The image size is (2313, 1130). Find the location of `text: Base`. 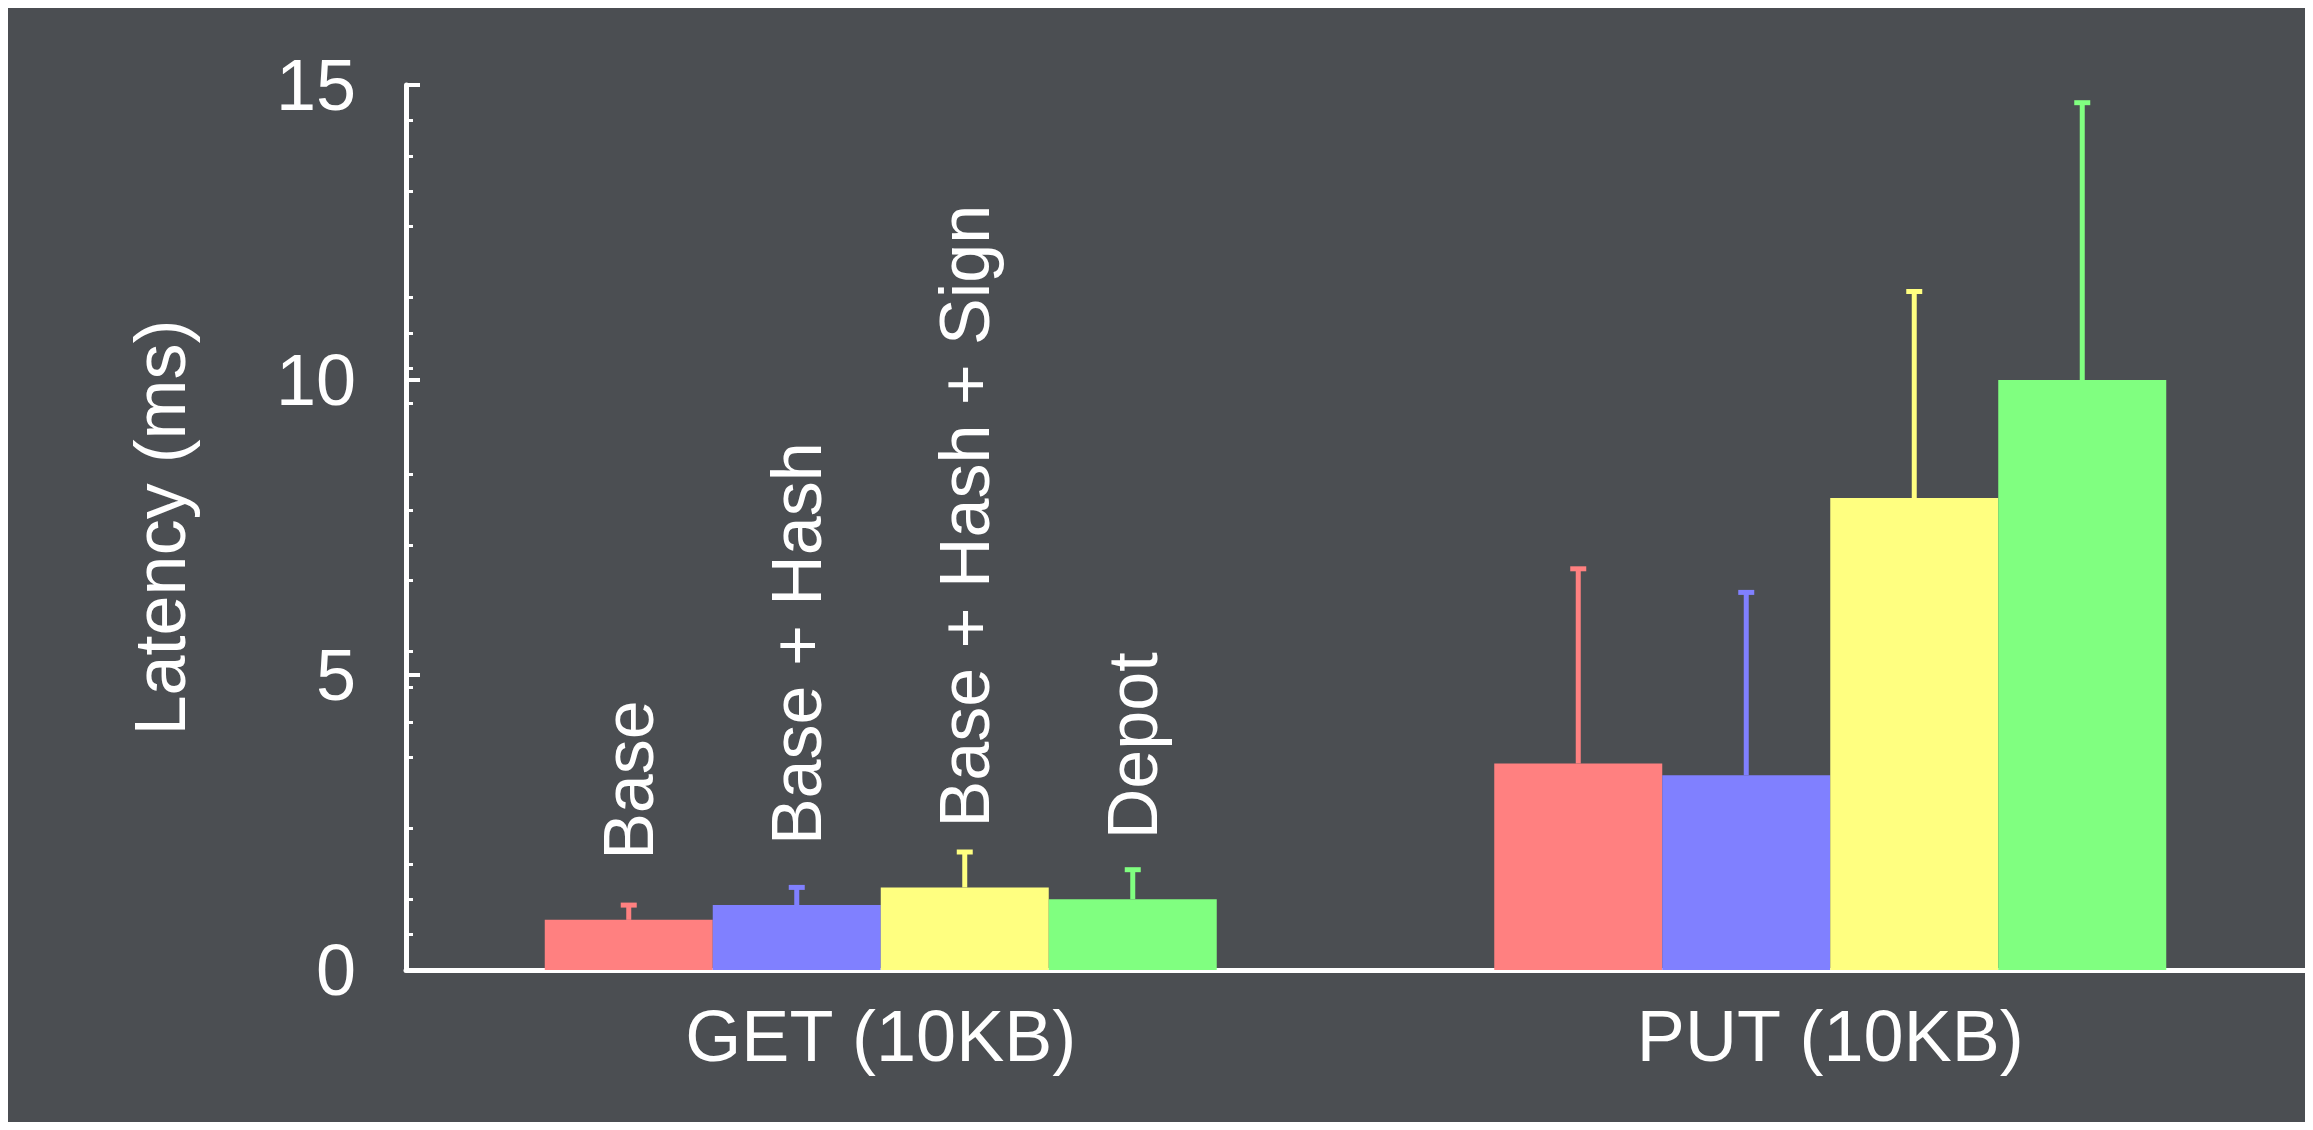

text: Base is located at coordinates (628, 780).